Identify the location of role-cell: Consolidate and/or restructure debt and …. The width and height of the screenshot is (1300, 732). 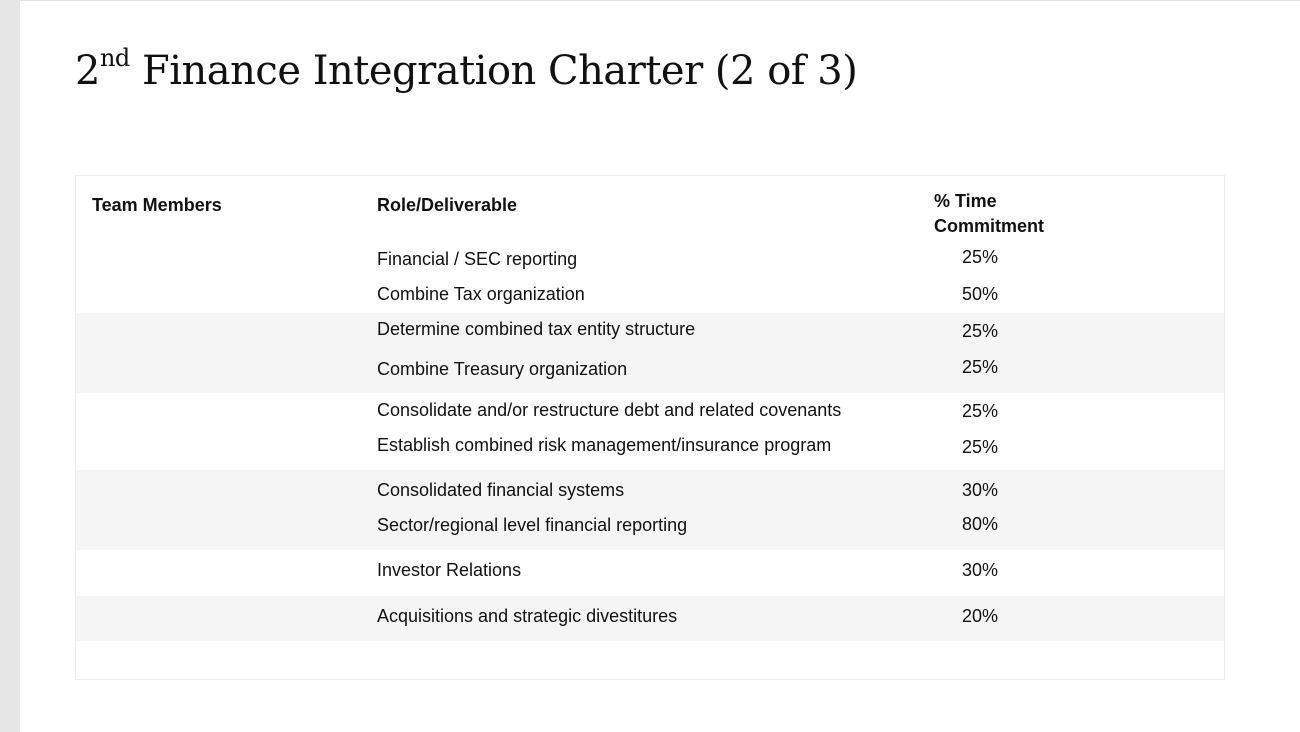
(609, 410).